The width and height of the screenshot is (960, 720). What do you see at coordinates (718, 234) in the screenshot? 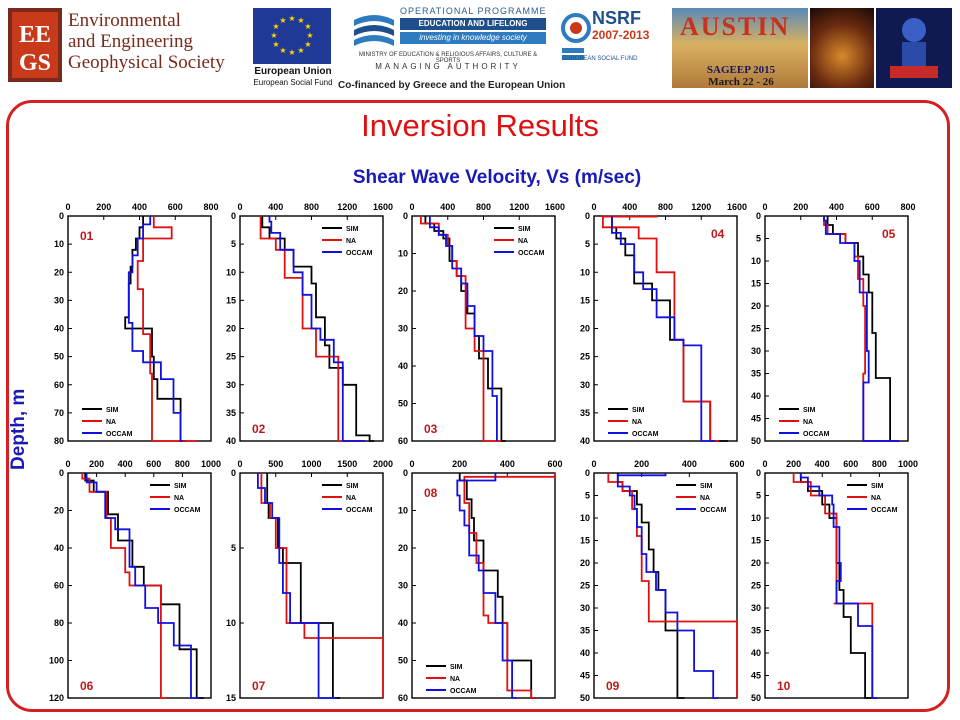
I see `panel-label: 04` at bounding box center [718, 234].